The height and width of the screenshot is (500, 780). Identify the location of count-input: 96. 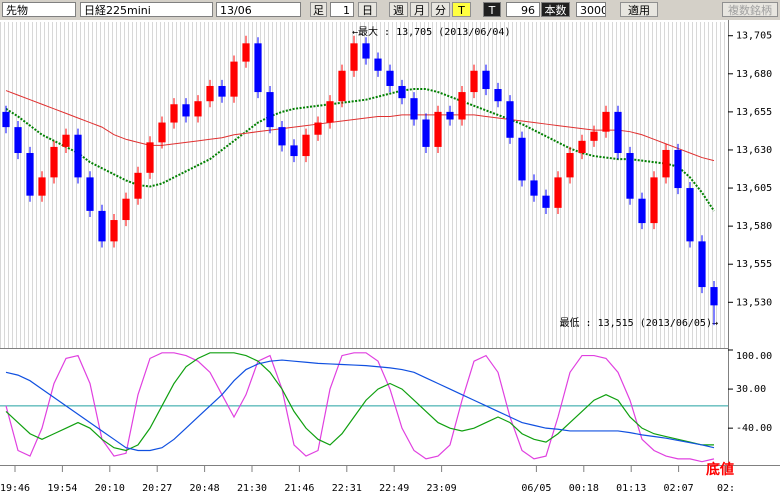
(523, 9).